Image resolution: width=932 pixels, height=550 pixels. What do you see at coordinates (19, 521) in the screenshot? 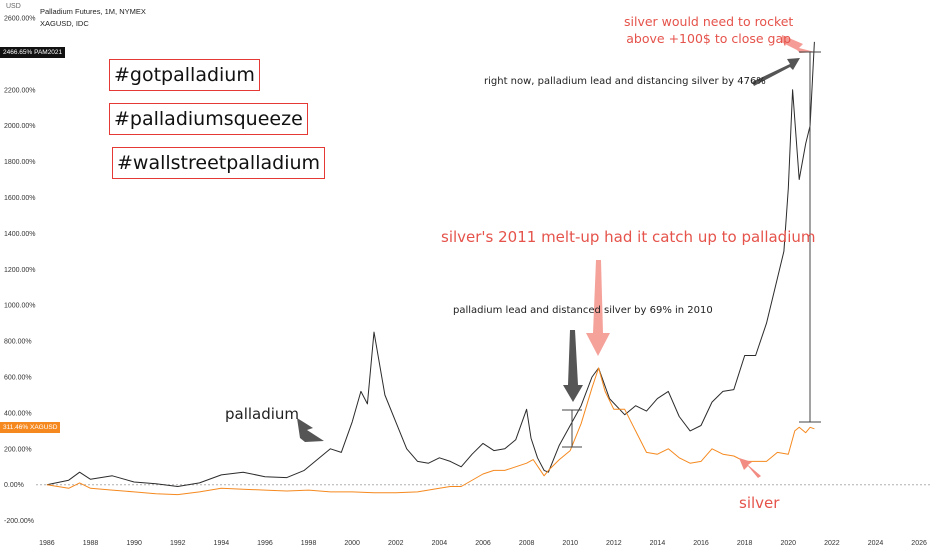
I see `y-tick-label: -200.00%` at bounding box center [19, 521].